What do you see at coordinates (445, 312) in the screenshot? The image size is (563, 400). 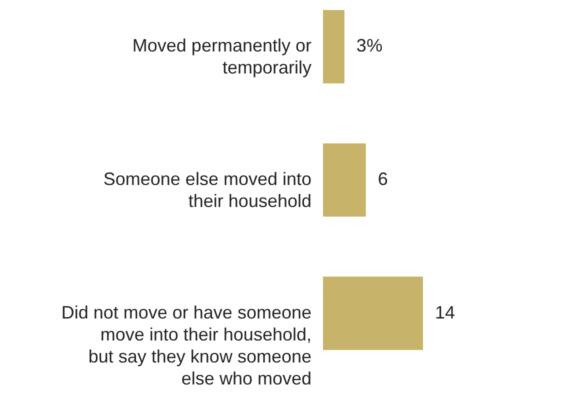 I see `data-label: 14` at bounding box center [445, 312].